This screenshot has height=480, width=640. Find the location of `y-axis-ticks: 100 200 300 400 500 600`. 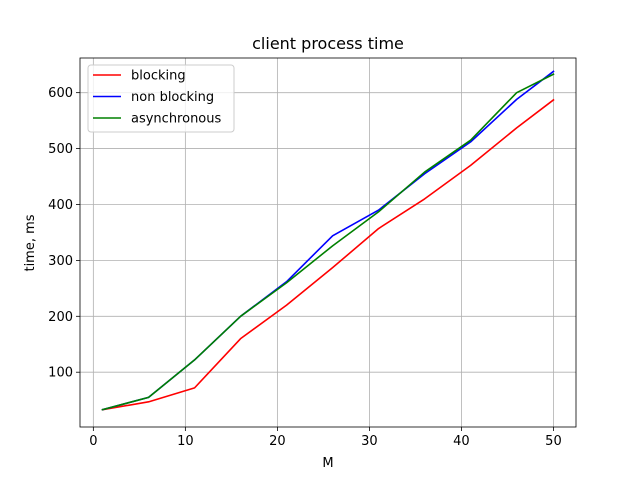

y-axis-ticks: 100 200 300 400 500 600 is located at coordinates (64, 233).